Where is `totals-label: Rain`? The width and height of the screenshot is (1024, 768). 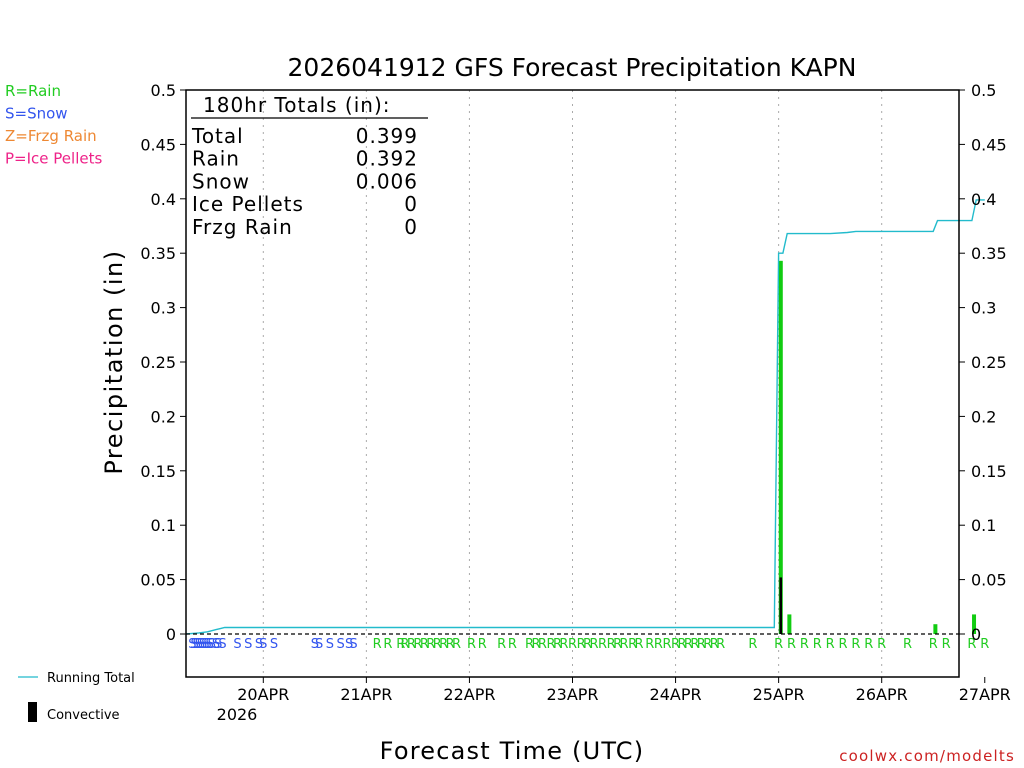 totals-label: Rain is located at coordinates (216, 159).